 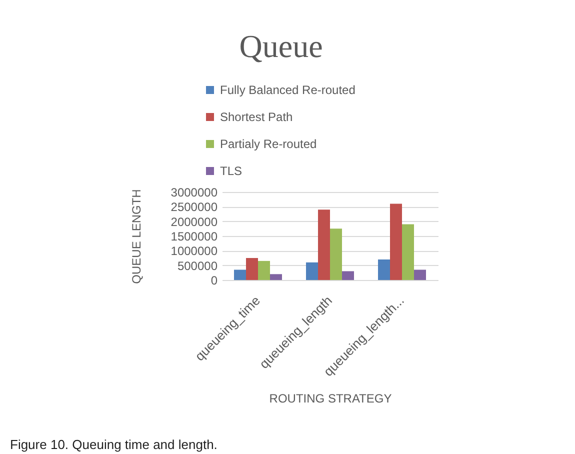 What do you see at coordinates (231, 171) in the screenshot?
I see `legend-label: TLS` at bounding box center [231, 171].